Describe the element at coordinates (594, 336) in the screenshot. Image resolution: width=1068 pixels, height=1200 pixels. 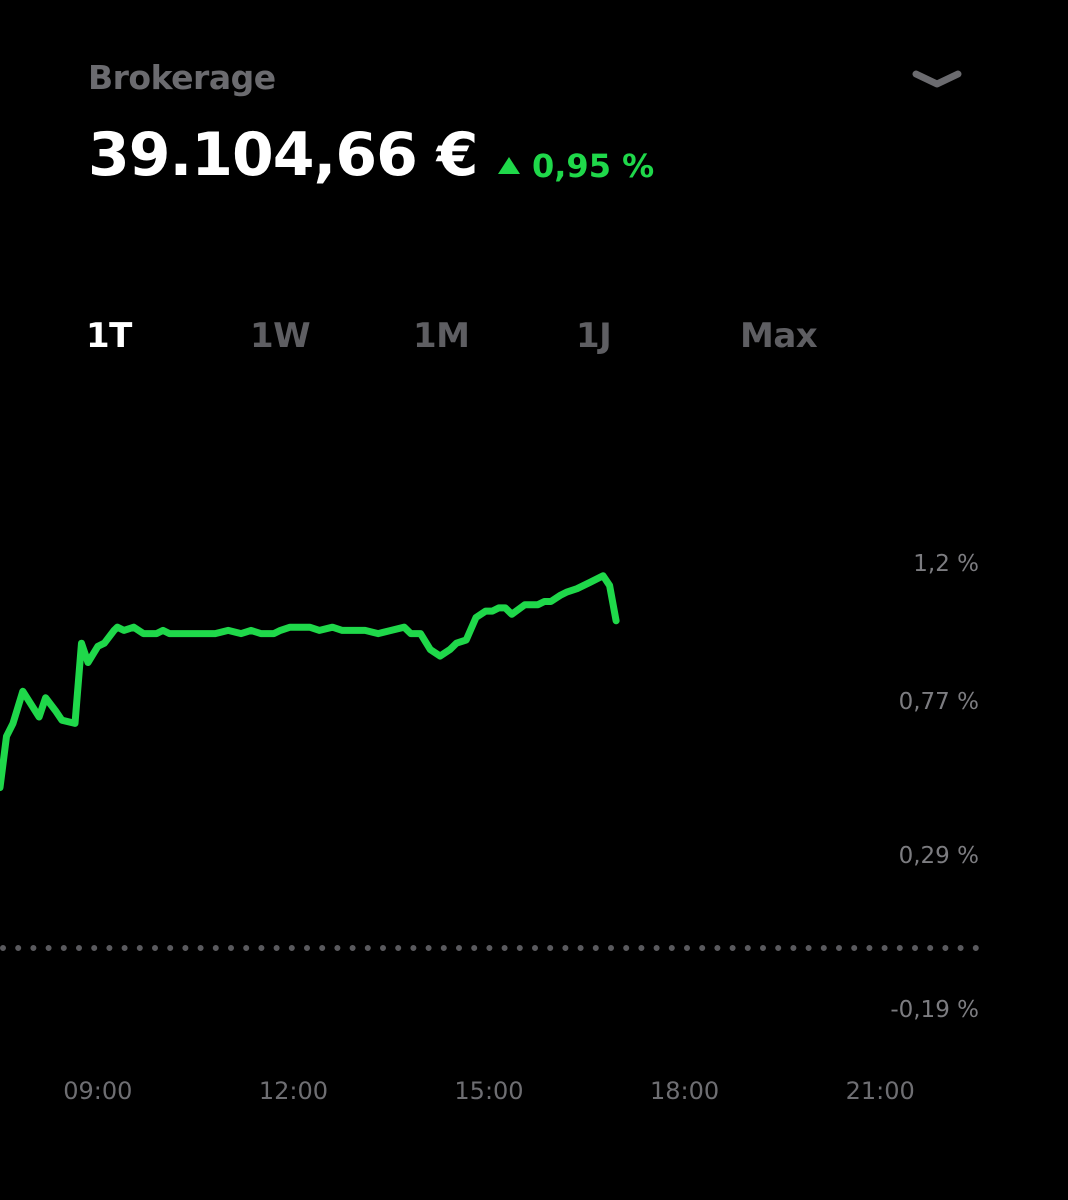
I see `tab-range-1j: 1J` at that location.